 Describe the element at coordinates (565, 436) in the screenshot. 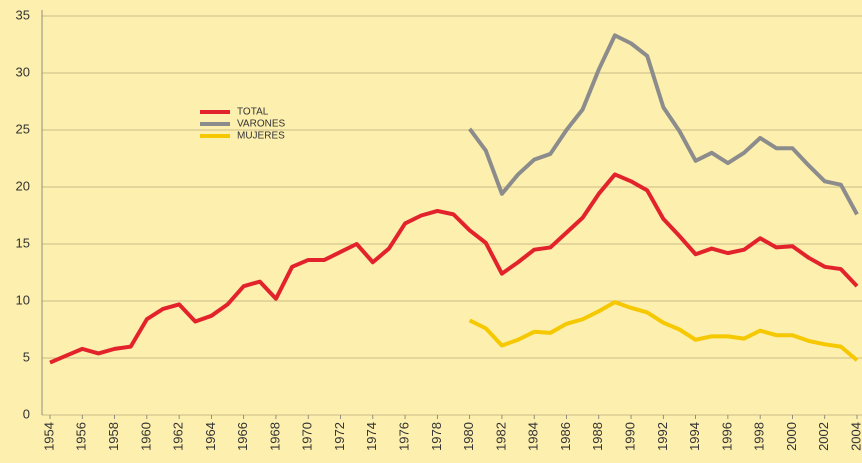

I see `x-tick-label: 1986` at that location.